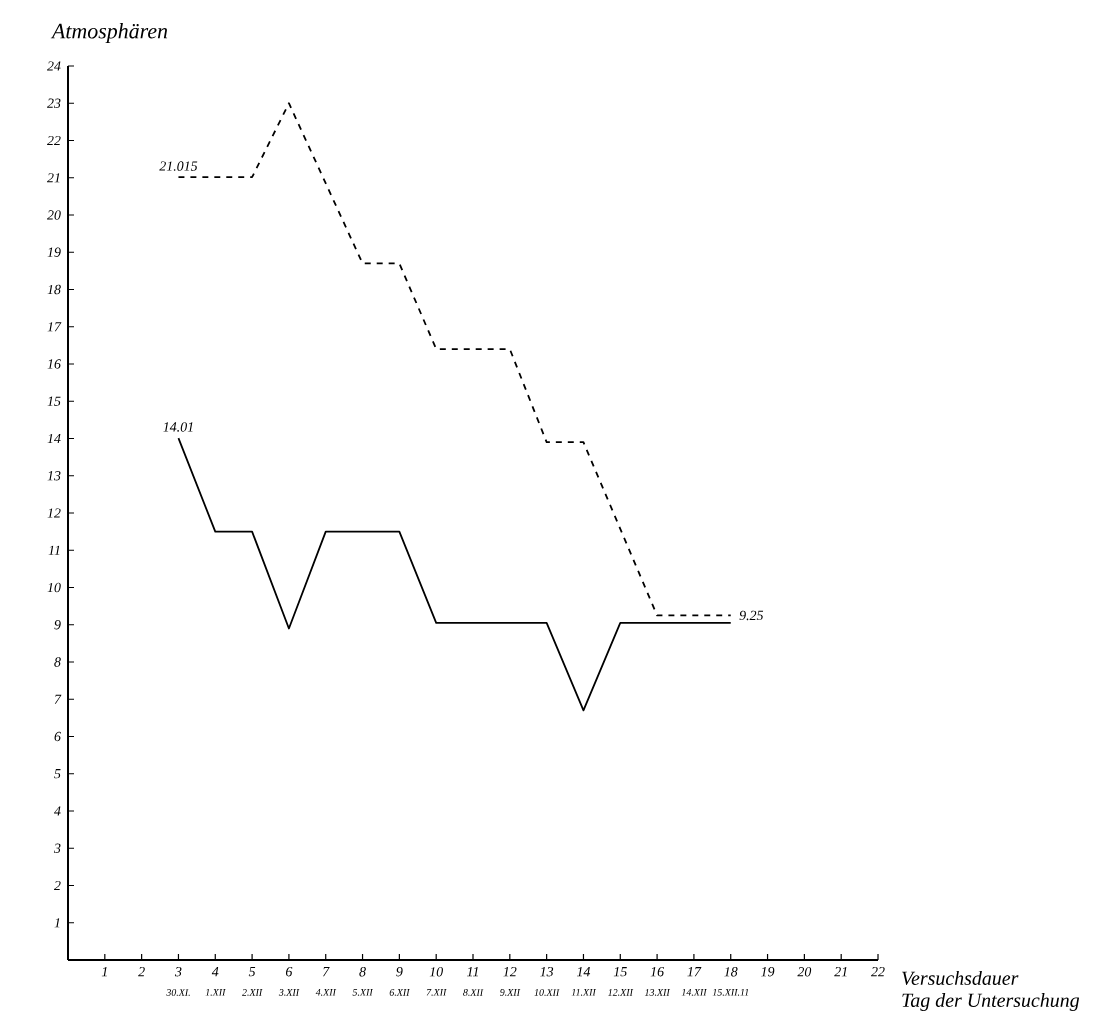 Image resolution: width=1100 pixels, height=1018 pixels. I want to click on x-axis-title: Versuchsdauer, so click(960, 978).